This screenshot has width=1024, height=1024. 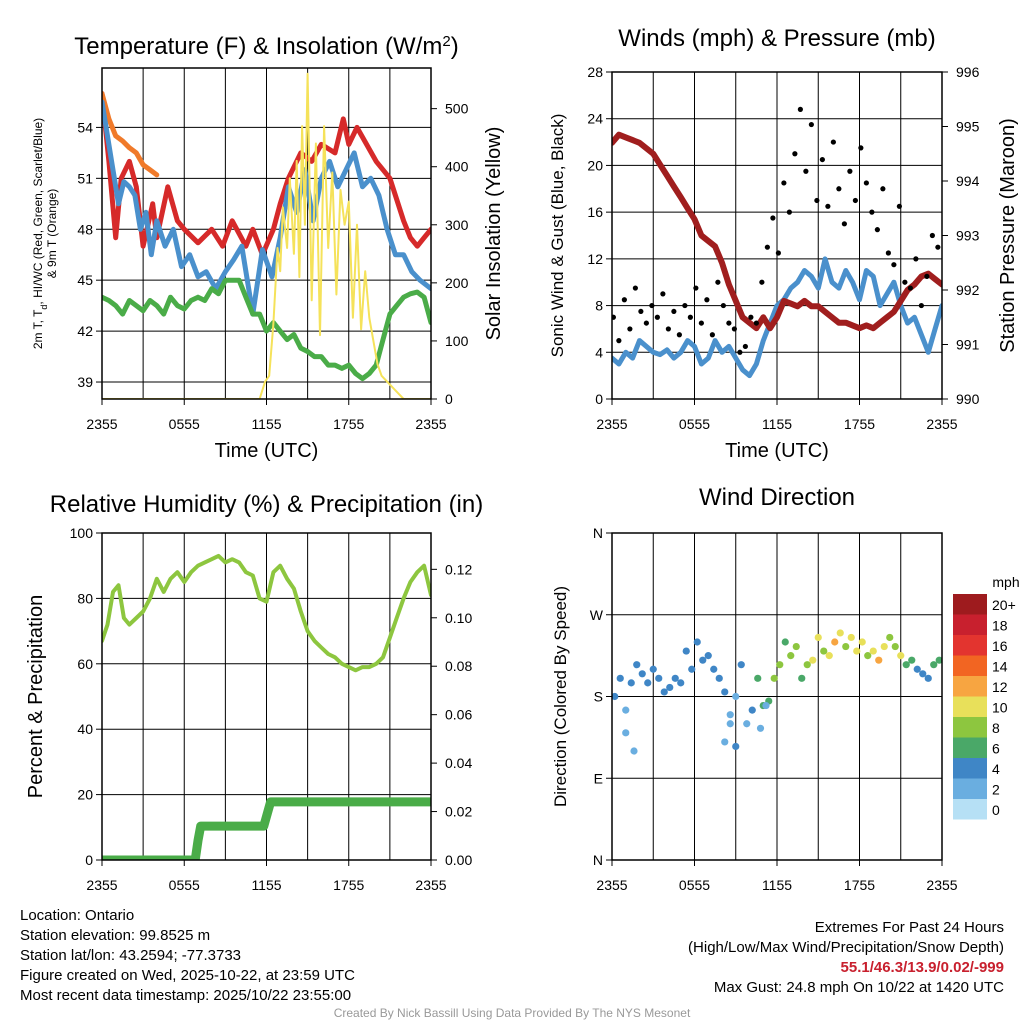 I want to click on station-latlon: Station lat/lon: 43.2594; -77.3733, so click(x=131, y=955).